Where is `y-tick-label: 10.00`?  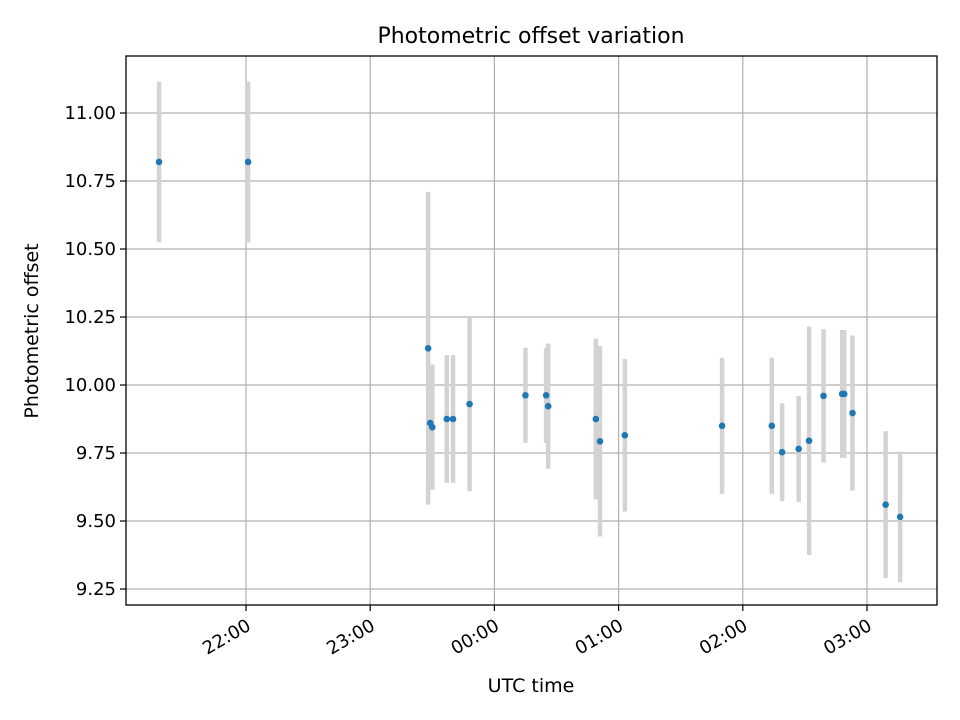 y-tick-label: 10.00 is located at coordinates (90, 385).